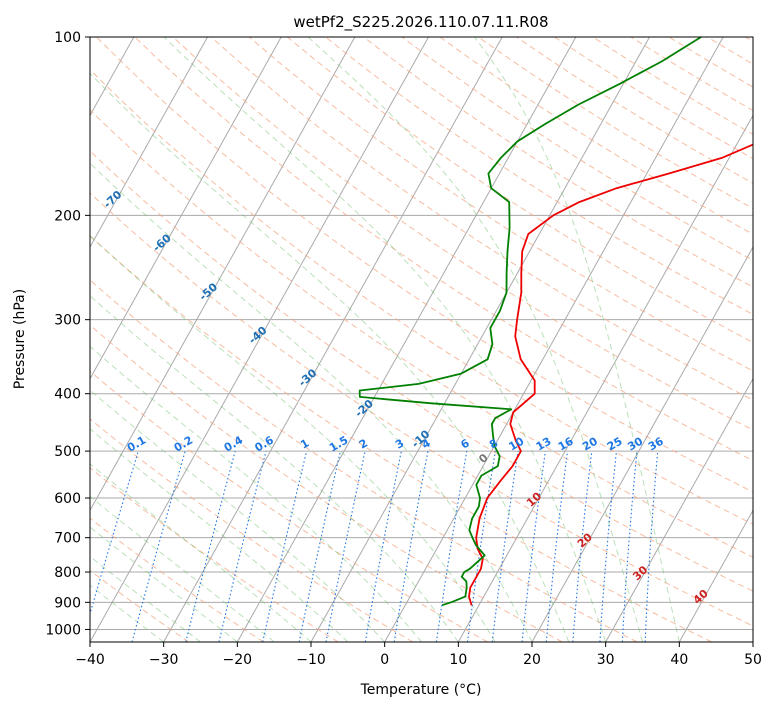 The image size is (775, 708). Describe the element at coordinates (464, 443) in the screenshot. I see `mixing-ratio-label: 6` at that location.